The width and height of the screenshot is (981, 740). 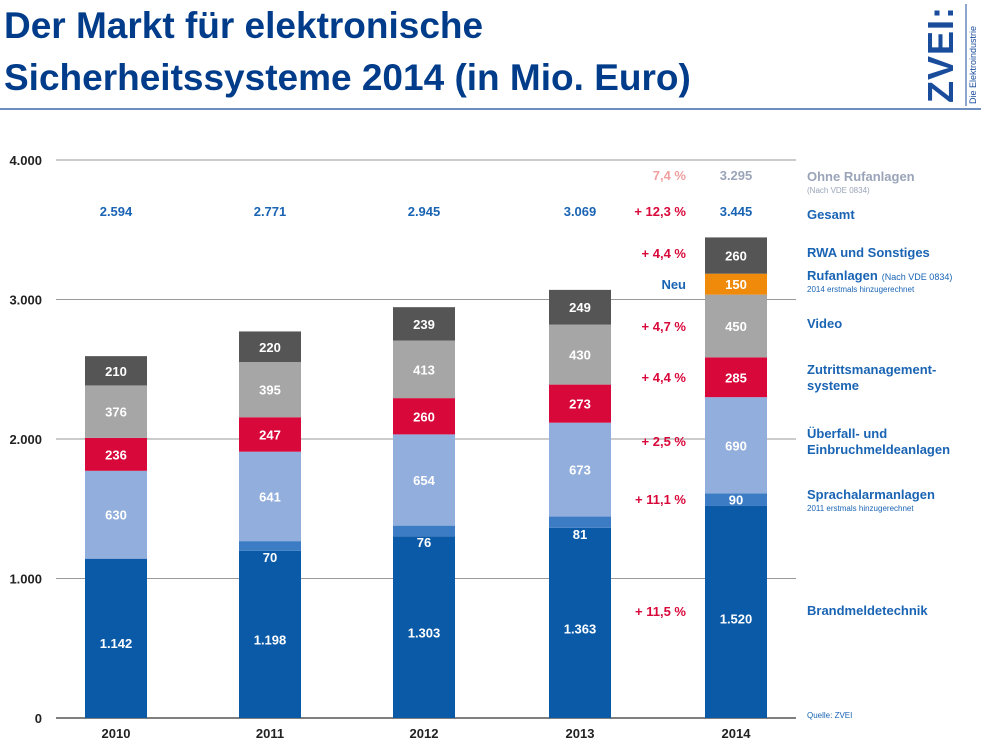 I want to click on y-tick-label: 3.000, so click(x=25, y=300).